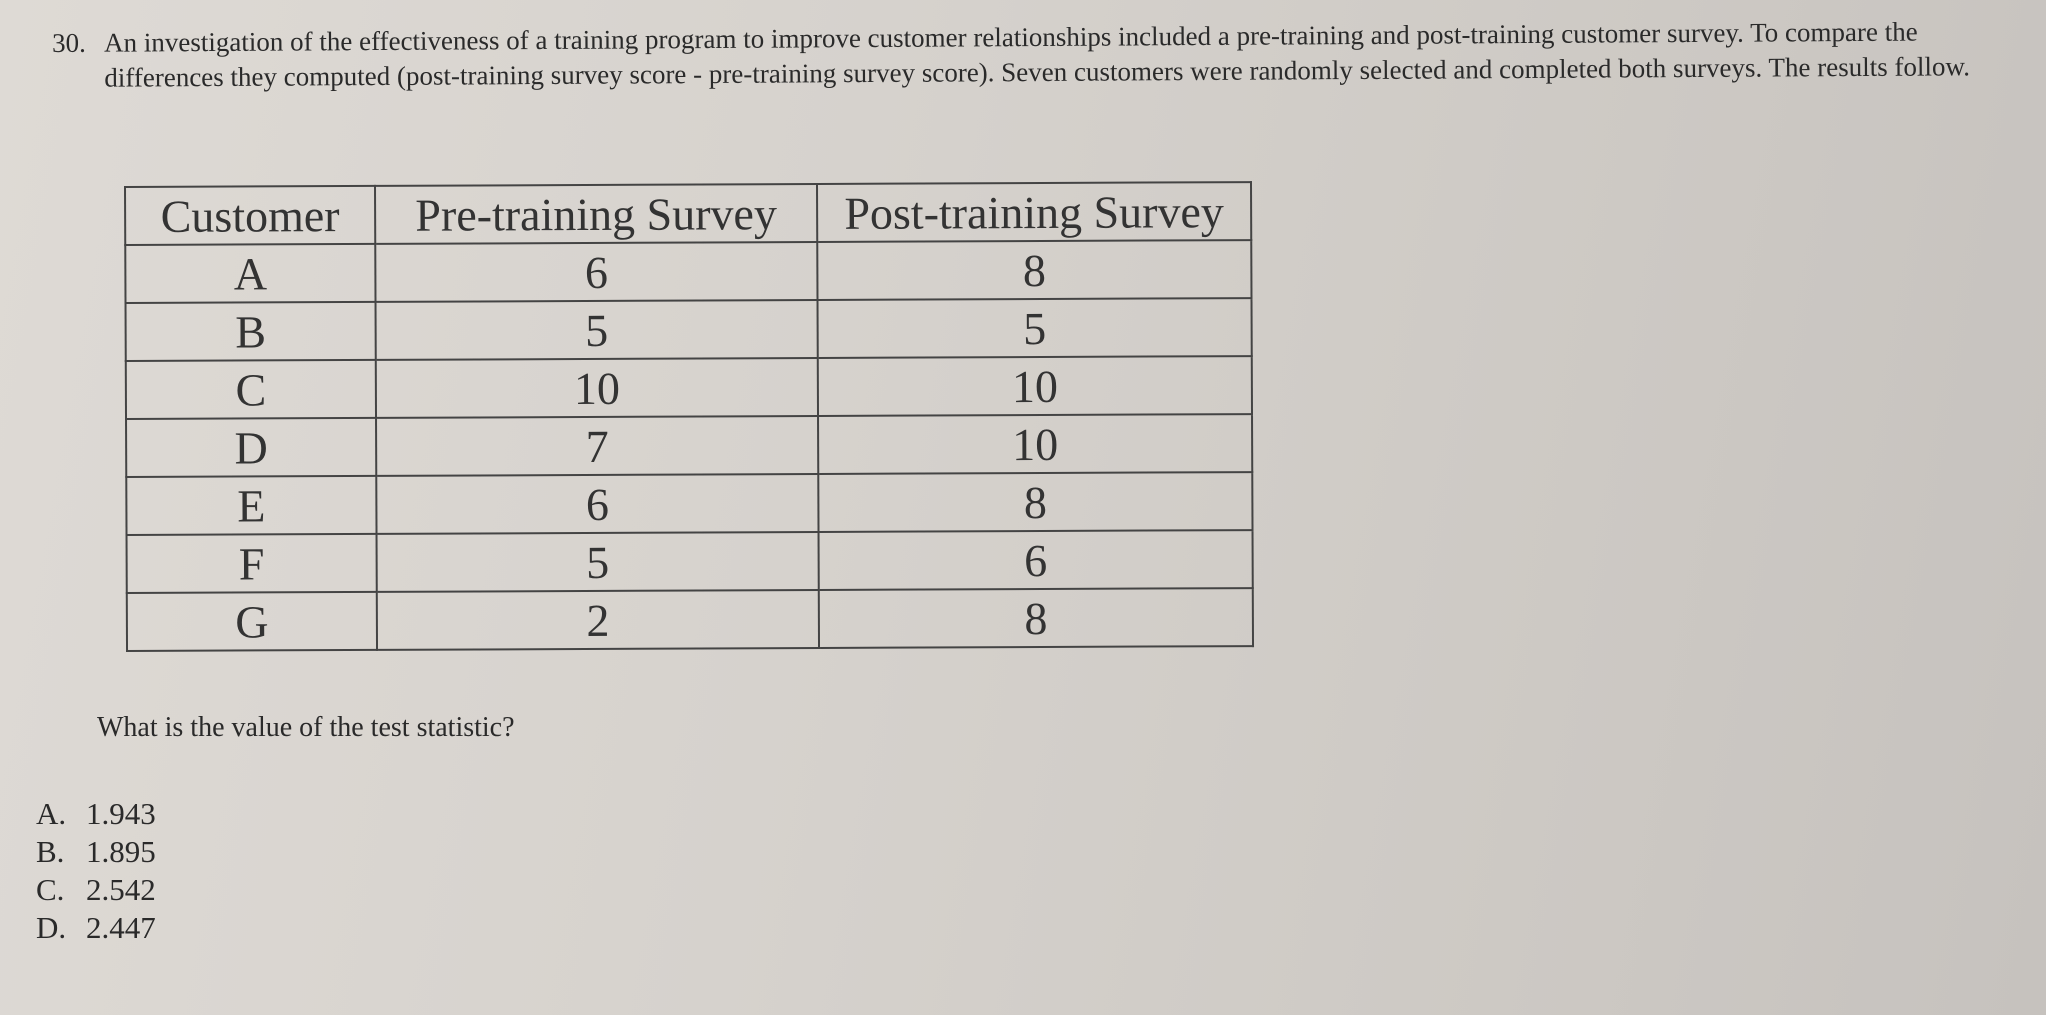 The image size is (2046, 1015). I want to click on option-letter: B., so click(50, 851).